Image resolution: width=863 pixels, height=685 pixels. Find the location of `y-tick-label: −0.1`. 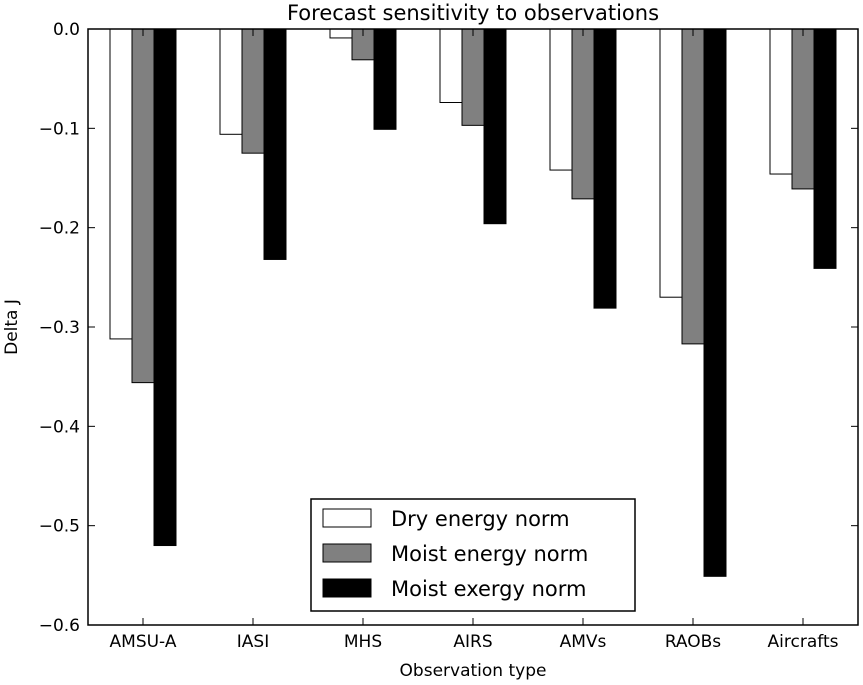

y-tick-label: −0.1 is located at coordinates (59, 129).